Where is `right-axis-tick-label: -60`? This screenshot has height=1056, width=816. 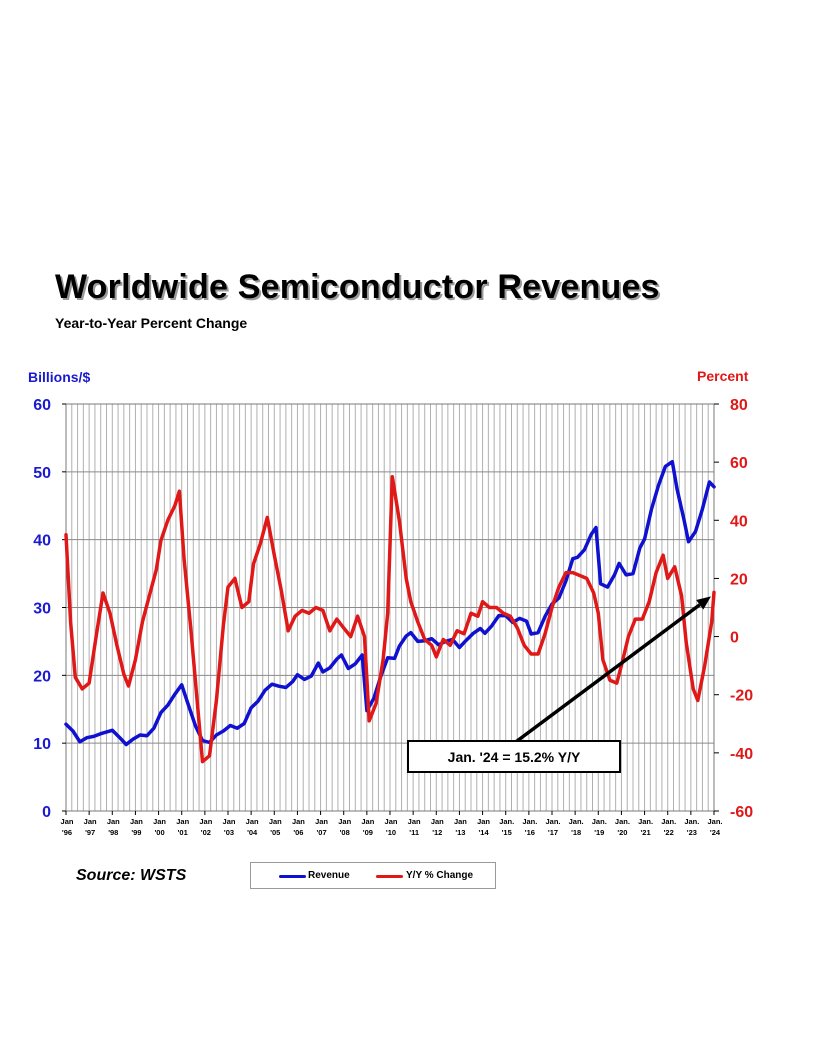 right-axis-tick-label: -60 is located at coordinates (741, 812).